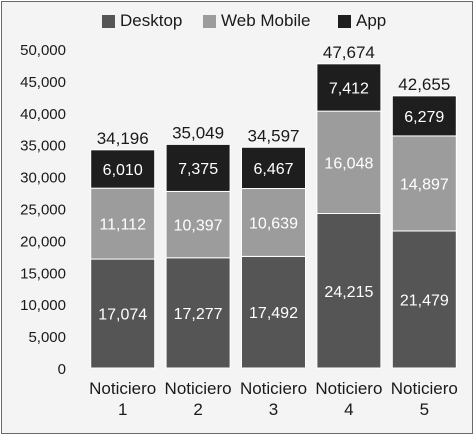 The image size is (474, 435). I want to click on data-label-app: 6,010, so click(123, 170).